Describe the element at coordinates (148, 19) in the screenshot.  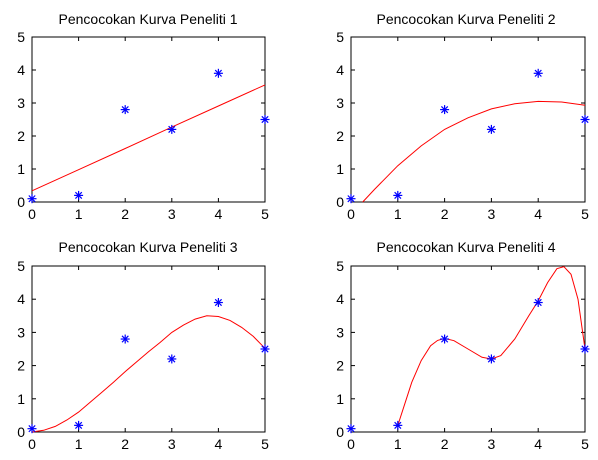
I see `plot-title-1: Pencocokan Kurva Peneliti 1` at that location.